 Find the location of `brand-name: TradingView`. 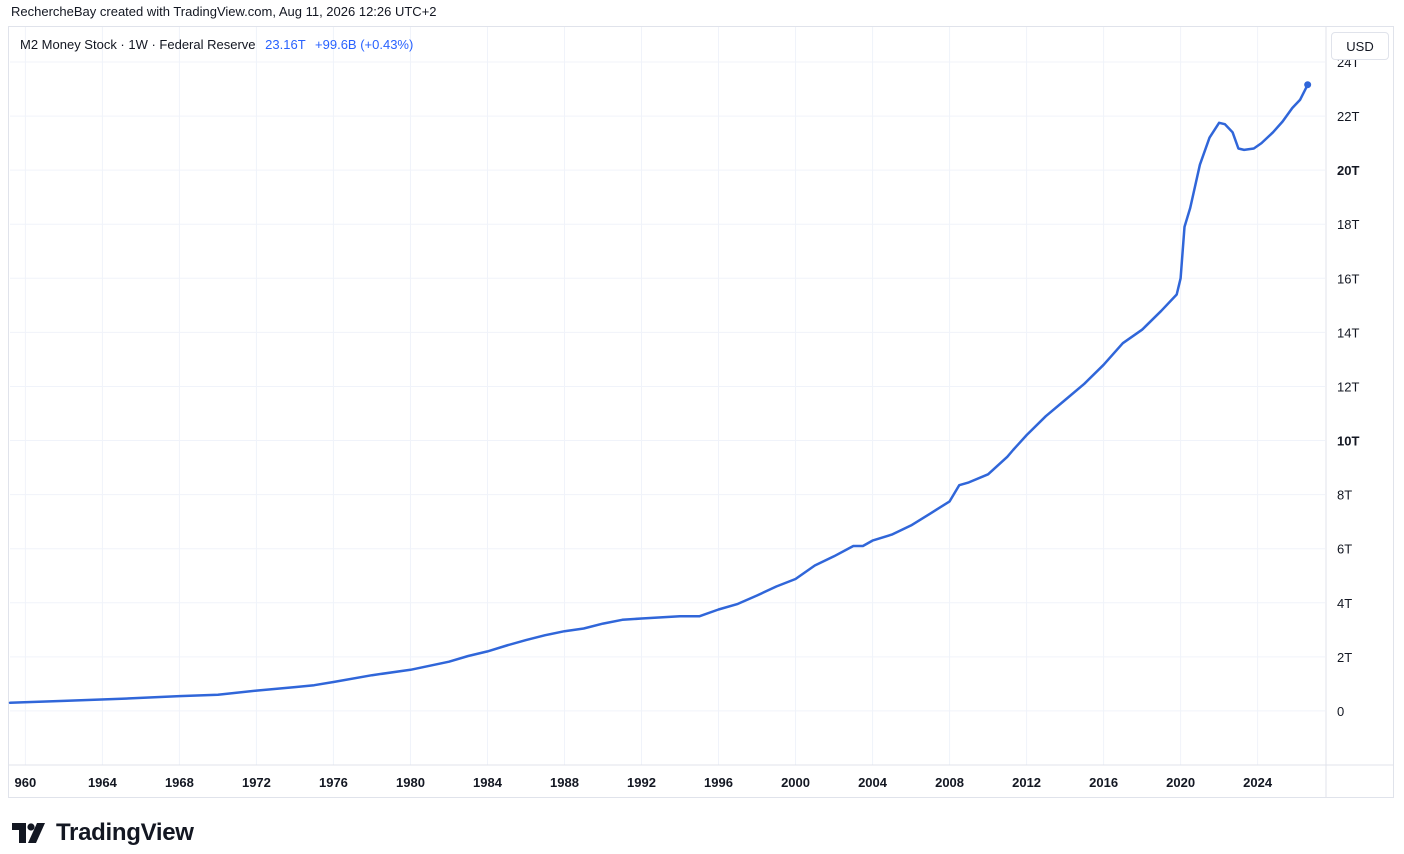

brand-name: TradingView is located at coordinates (125, 832).